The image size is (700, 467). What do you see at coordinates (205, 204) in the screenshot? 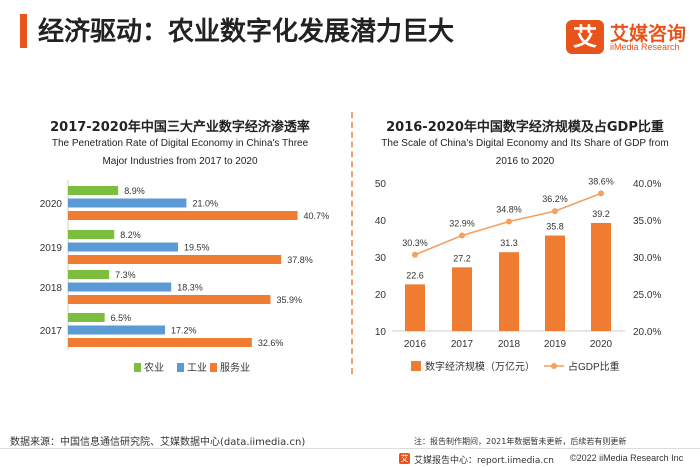
I see `left-chart-data-label: 21.0%` at bounding box center [205, 204].